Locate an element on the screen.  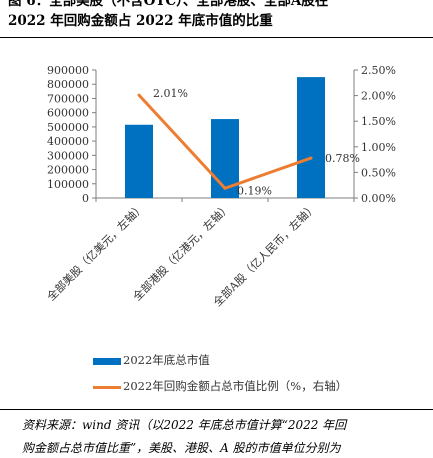
legend-item-market-cap: 2022年底总市值 is located at coordinates (151, 360).